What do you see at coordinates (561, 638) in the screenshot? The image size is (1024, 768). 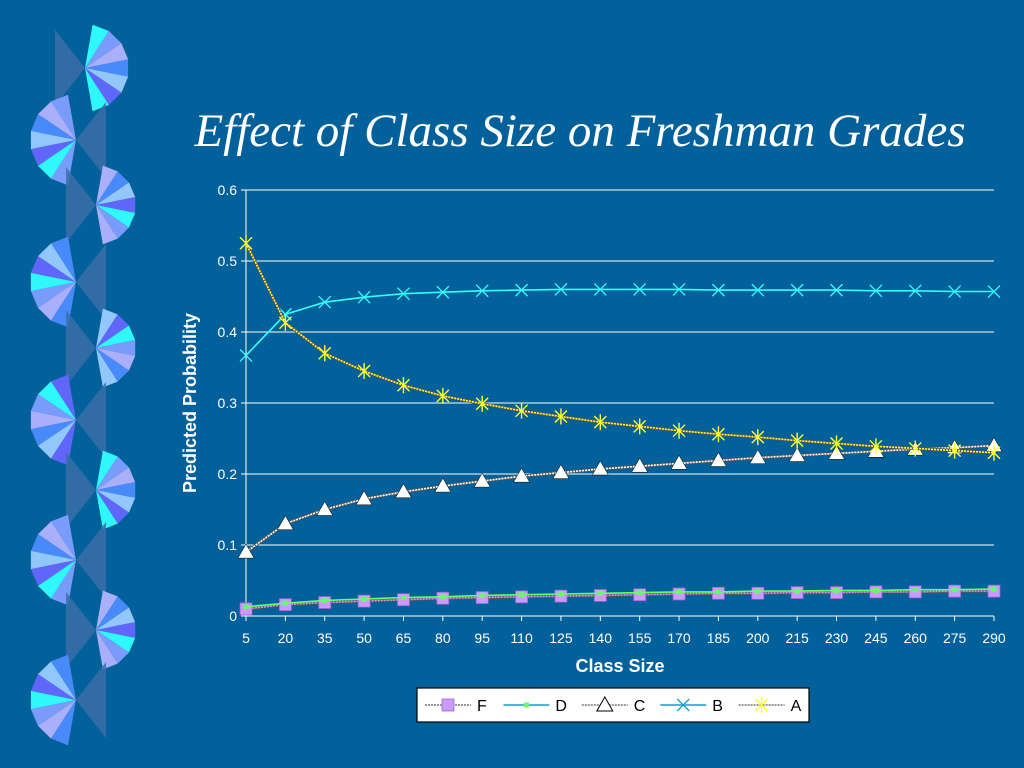 I see `x-tick-label: 125` at bounding box center [561, 638].